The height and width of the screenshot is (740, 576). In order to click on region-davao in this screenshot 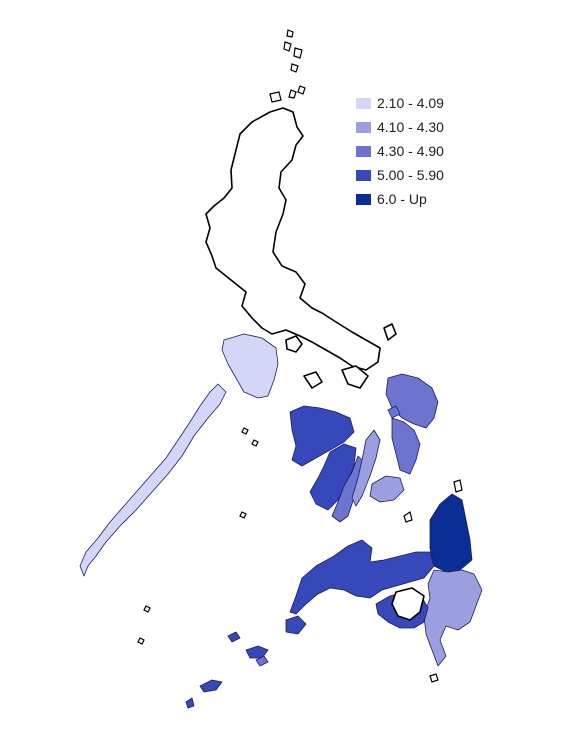, I will do `click(453, 618)`.